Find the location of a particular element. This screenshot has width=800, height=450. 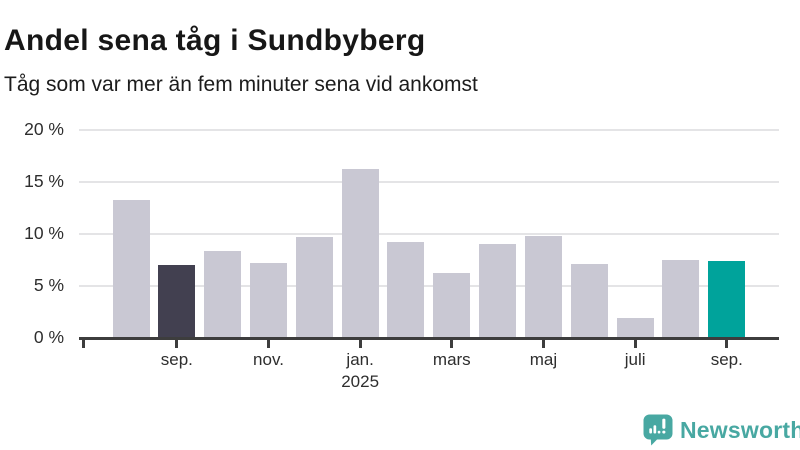

bar-okt. 2024 is located at coordinates (222, 294).